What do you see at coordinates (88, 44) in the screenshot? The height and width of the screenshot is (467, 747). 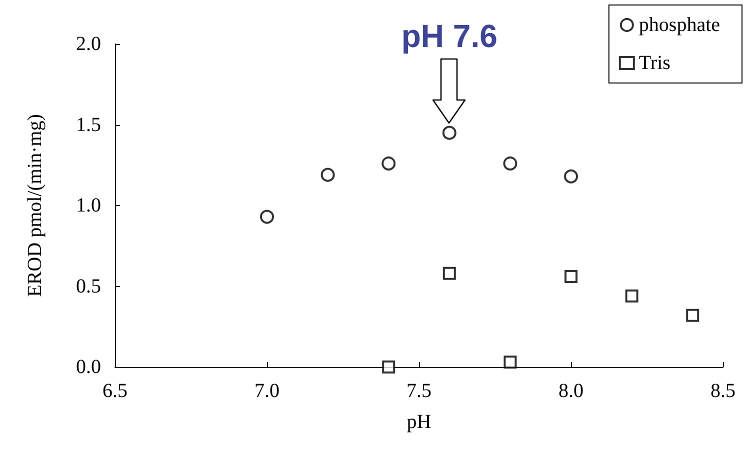 I see `y-tick-label: 2.0` at bounding box center [88, 44].